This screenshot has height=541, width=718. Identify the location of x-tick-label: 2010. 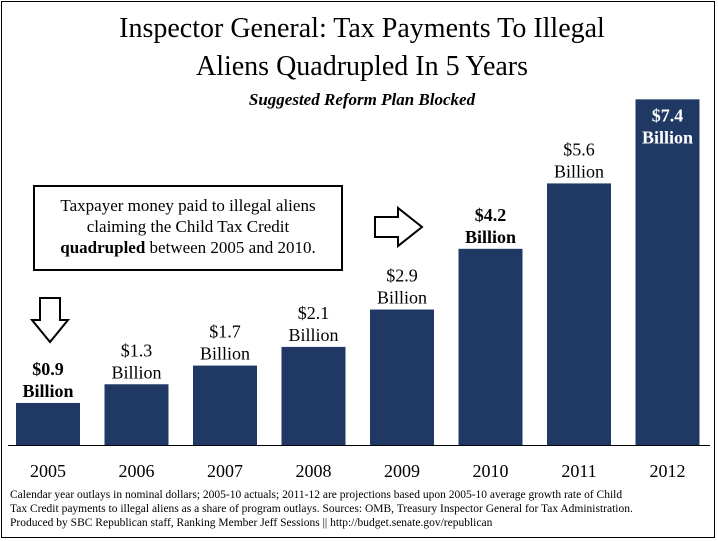
(491, 471).